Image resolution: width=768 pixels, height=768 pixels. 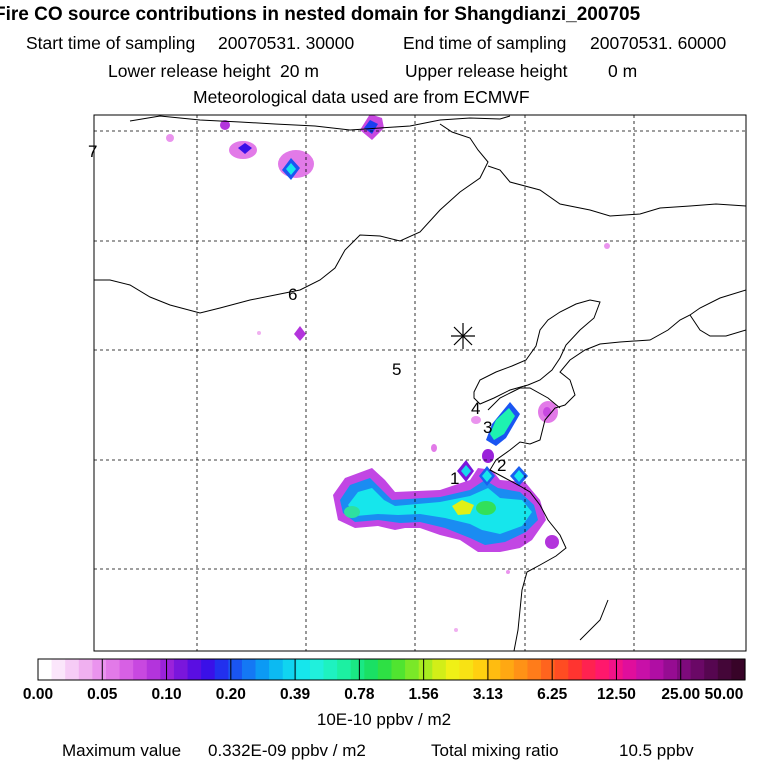 I want to click on colorbar-unit: 10E-10 ppbv / m2, so click(x=384, y=719).